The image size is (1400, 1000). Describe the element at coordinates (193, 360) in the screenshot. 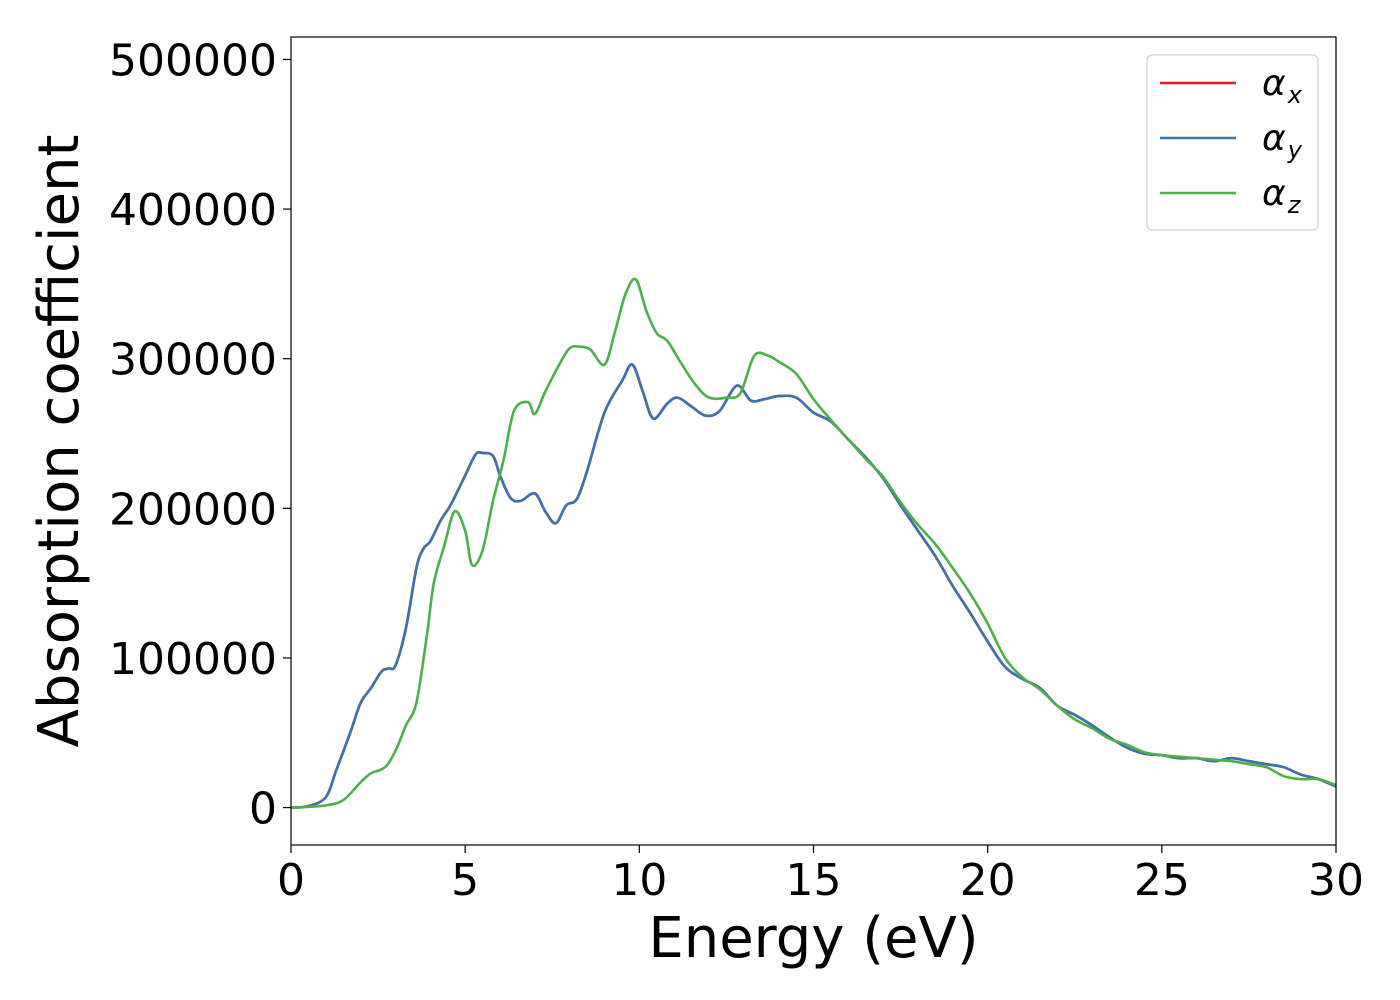

I see `y-tick-label: 300000` at that location.